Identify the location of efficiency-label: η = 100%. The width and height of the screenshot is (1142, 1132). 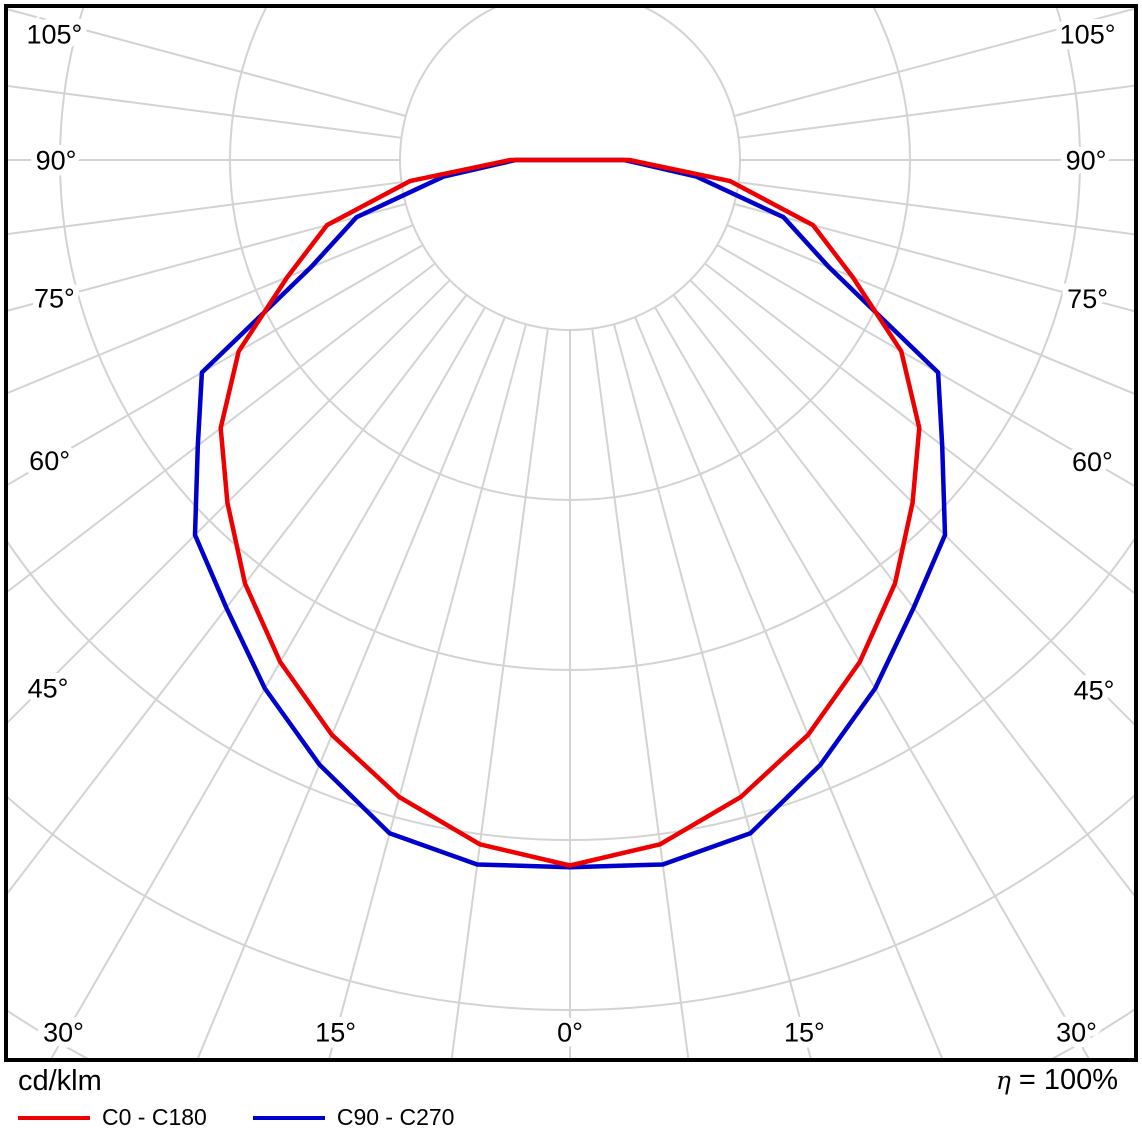
(1057, 1080).